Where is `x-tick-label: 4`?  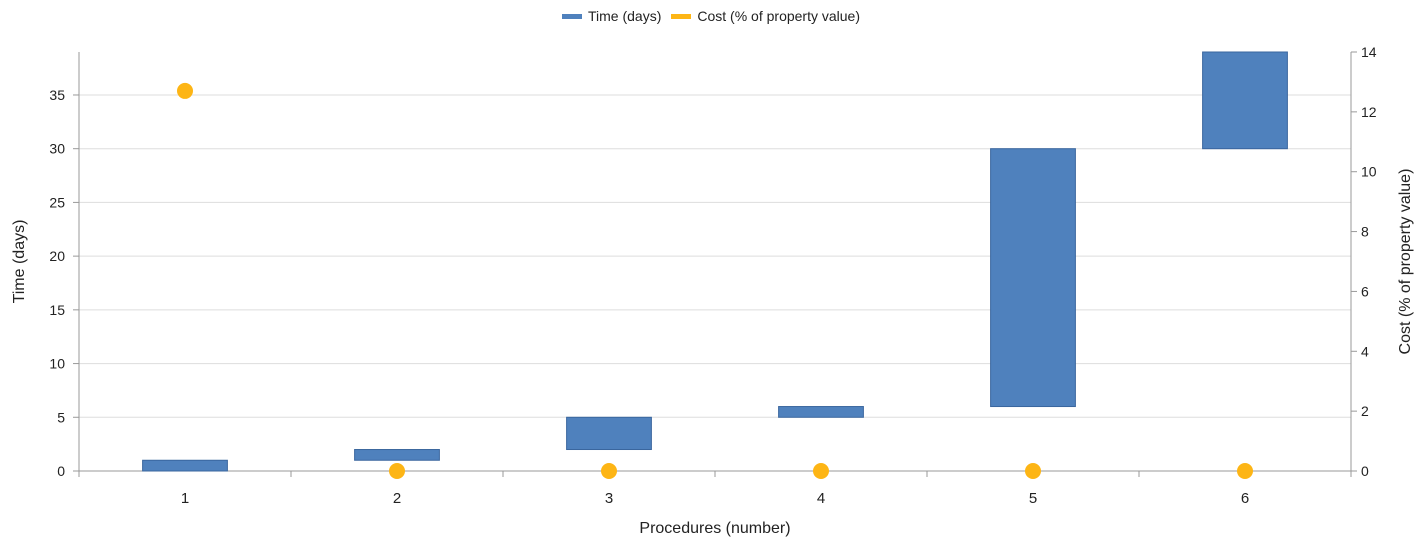 x-tick-label: 4 is located at coordinates (821, 498).